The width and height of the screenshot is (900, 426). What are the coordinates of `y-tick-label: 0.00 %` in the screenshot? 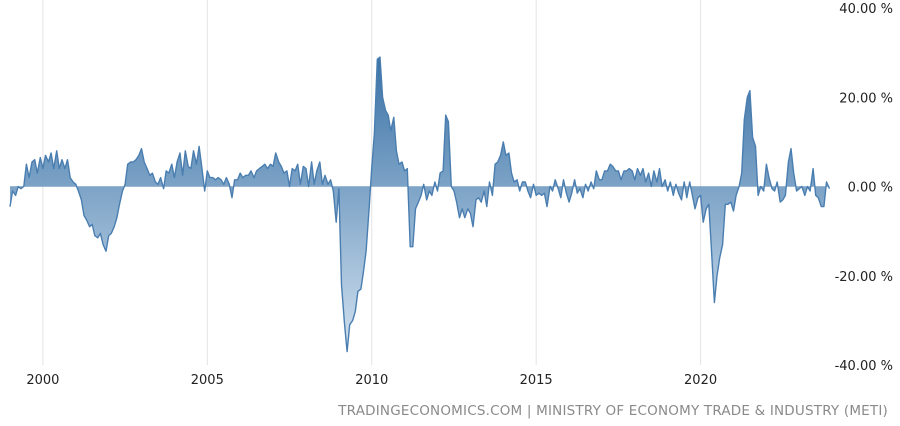 It's located at (870, 188).